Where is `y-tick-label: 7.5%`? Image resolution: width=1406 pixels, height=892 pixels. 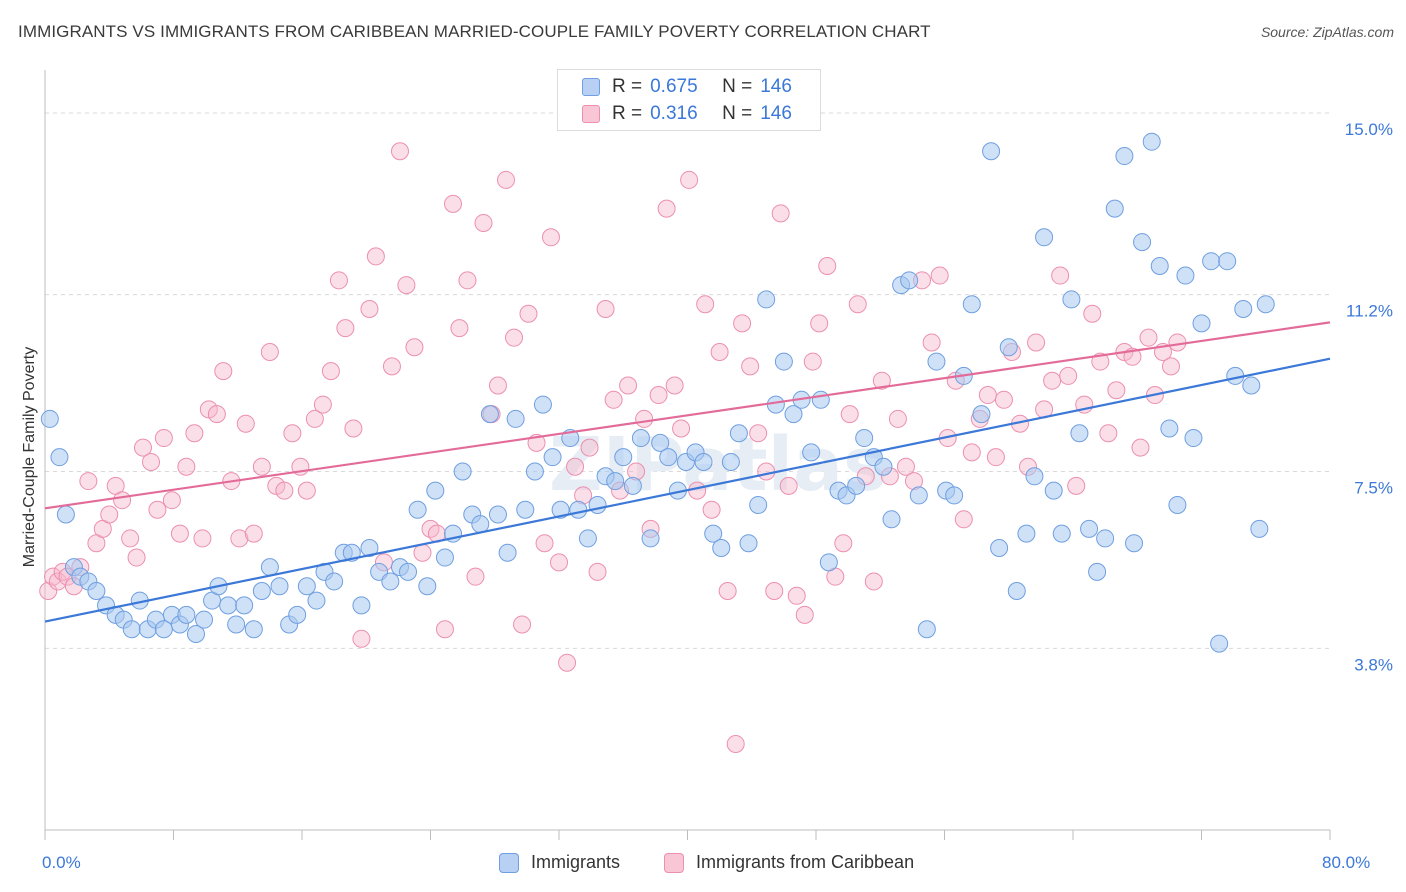 y-tick-label: 7.5% is located at coordinates (1373, 488).